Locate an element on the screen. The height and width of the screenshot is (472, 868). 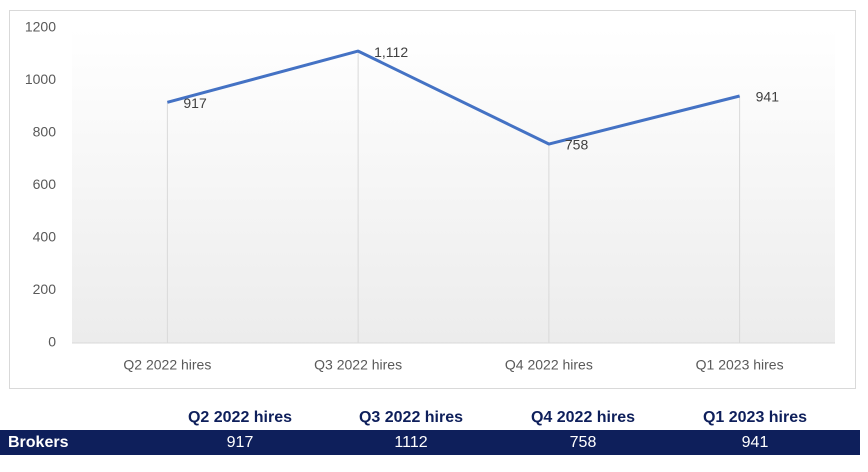
x-tick-label: Q4 2022 hires is located at coordinates (549, 365).